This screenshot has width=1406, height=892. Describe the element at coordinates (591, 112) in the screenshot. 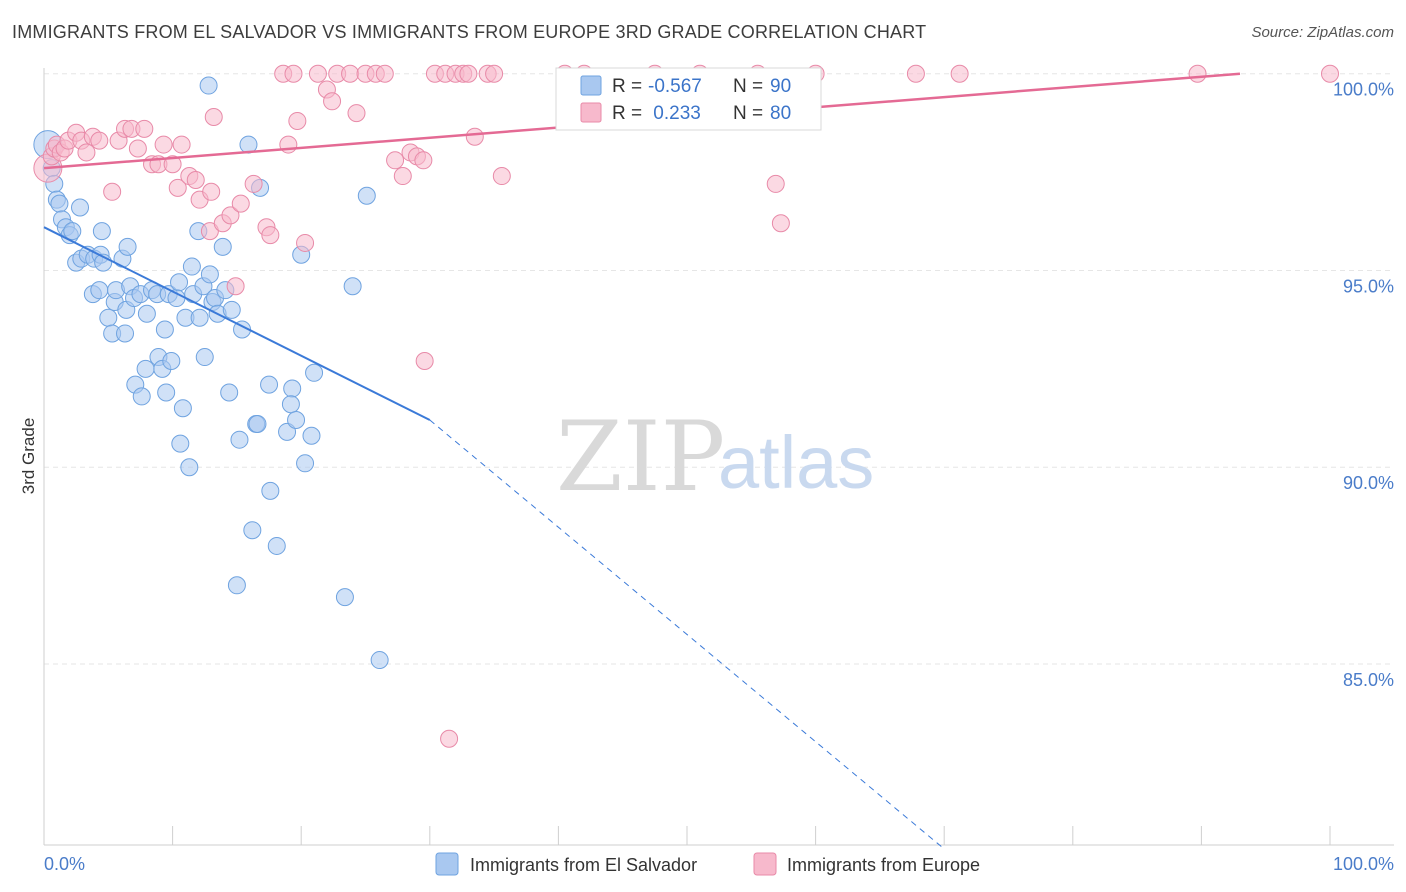

I see `legend-swatch-europe` at that location.